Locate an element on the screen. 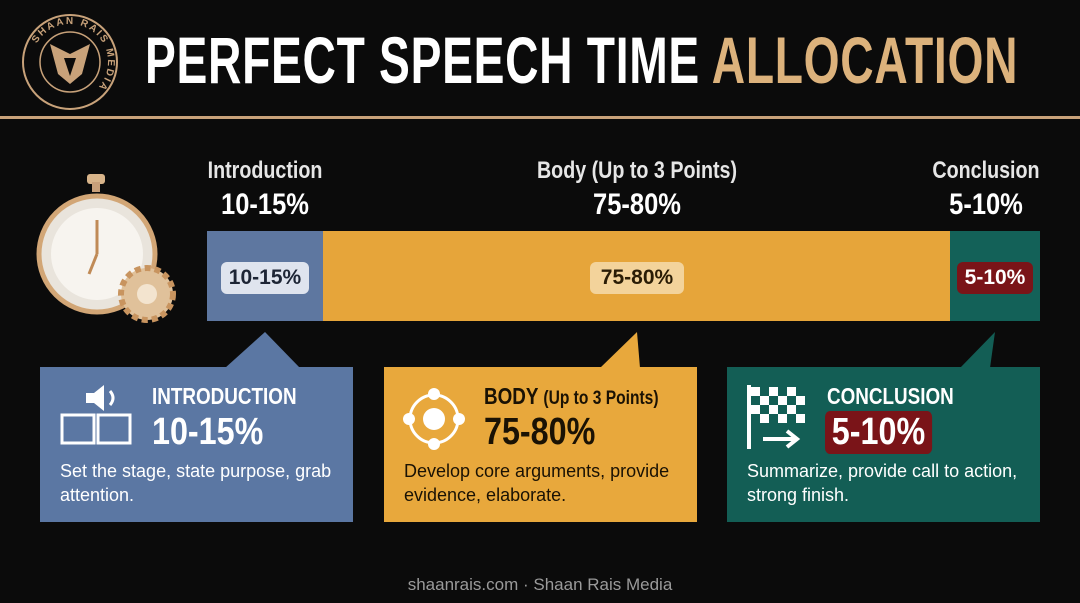 The width and height of the screenshot is (1080, 603). book-icon is located at coordinates (96, 415).